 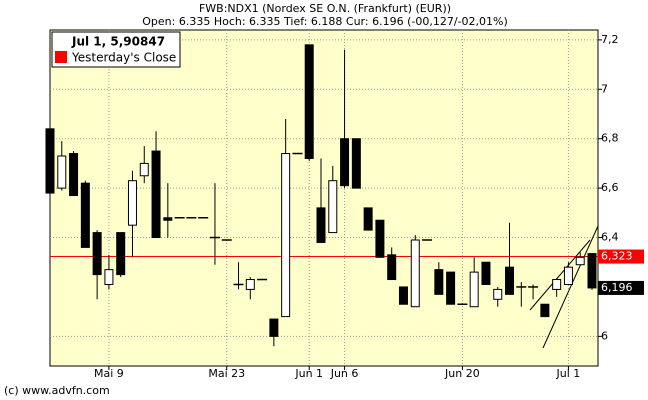 What do you see at coordinates (617, 256) in the screenshot?
I see `reference-label: 6,323` at bounding box center [617, 256].